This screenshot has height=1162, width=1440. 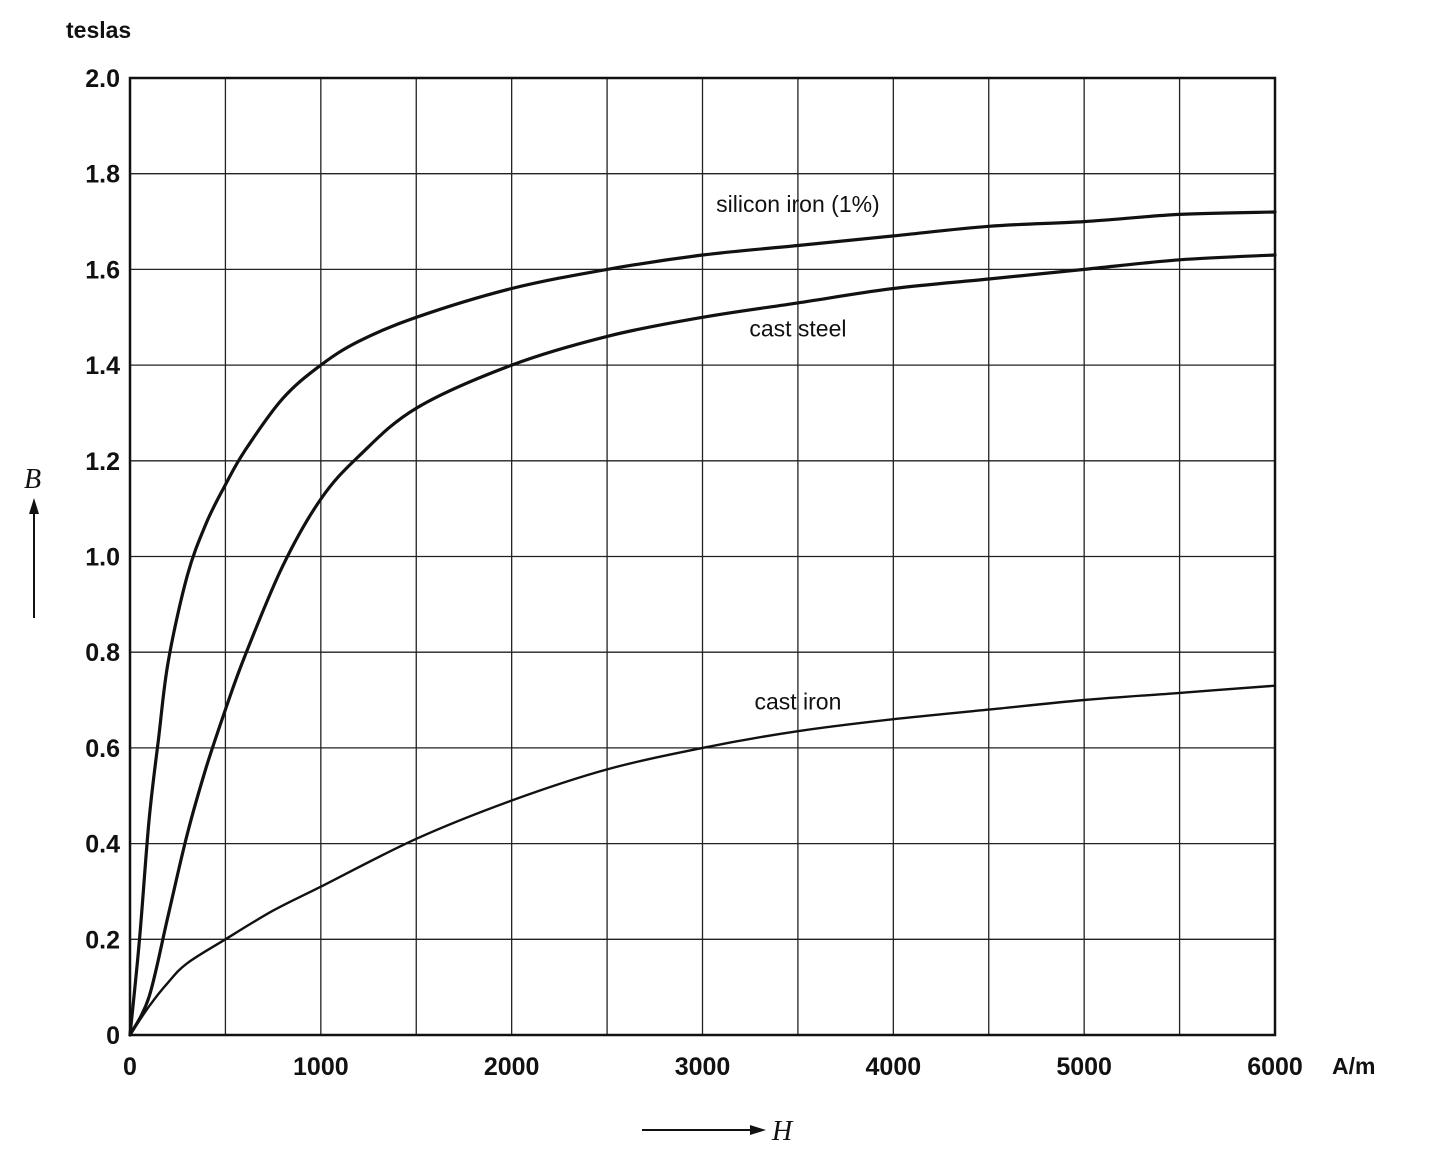 I want to click on y-tick-labels: 0 0.2 0.4 0.6 0.8 1.0 1.2 1.4 1.6 1.8 2.0, so click(x=102, y=557).